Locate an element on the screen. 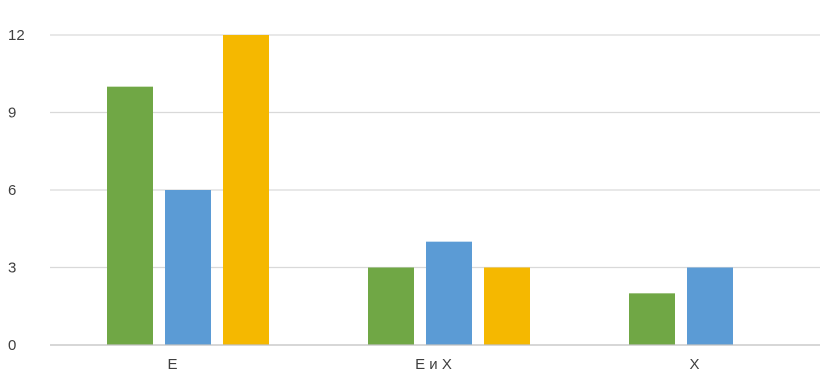 The image size is (820, 376). bar-series1-cat2 is located at coordinates (391, 306).